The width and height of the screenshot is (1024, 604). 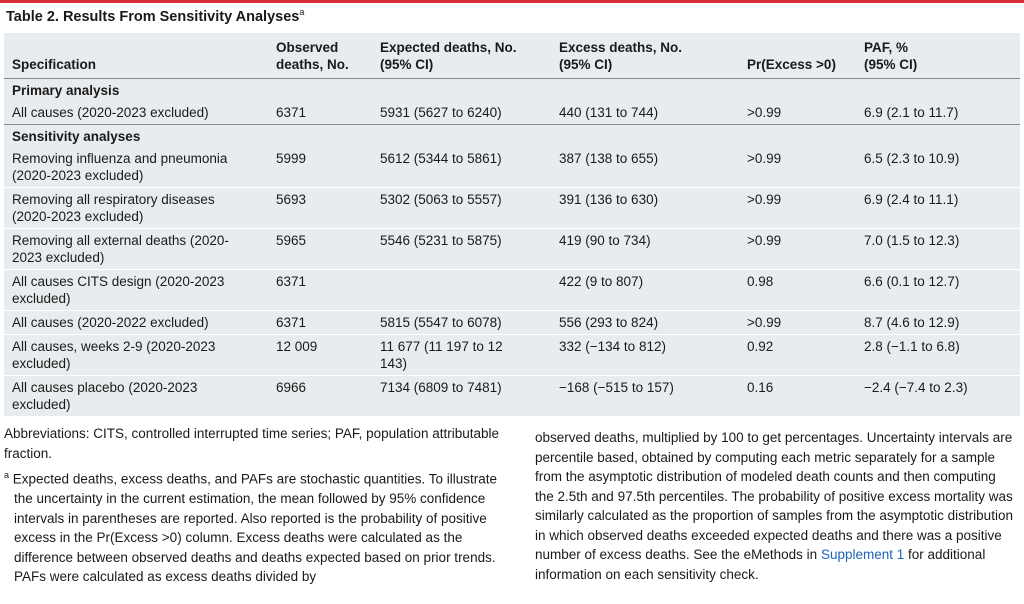 What do you see at coordinates (938, 355) in the screenshot?
I see `table-cell: 2.8 (−1.1 to 6.8)` at bounding box center [938, 355].